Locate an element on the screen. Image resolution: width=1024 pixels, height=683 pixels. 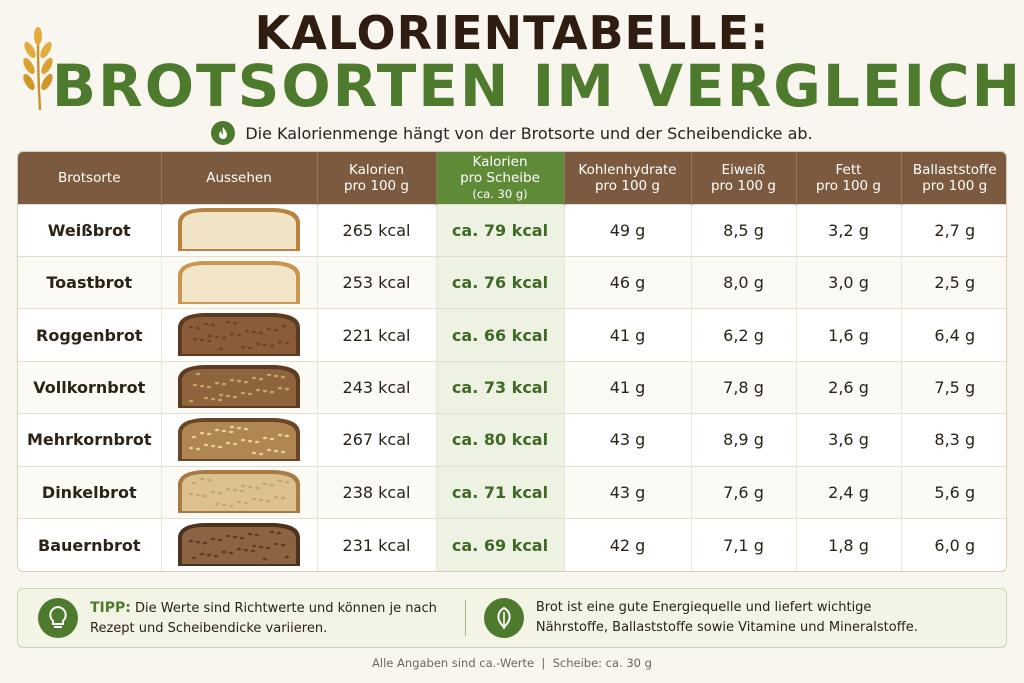
fiber-value: 6,0 g is located at coordinates (953, 544).